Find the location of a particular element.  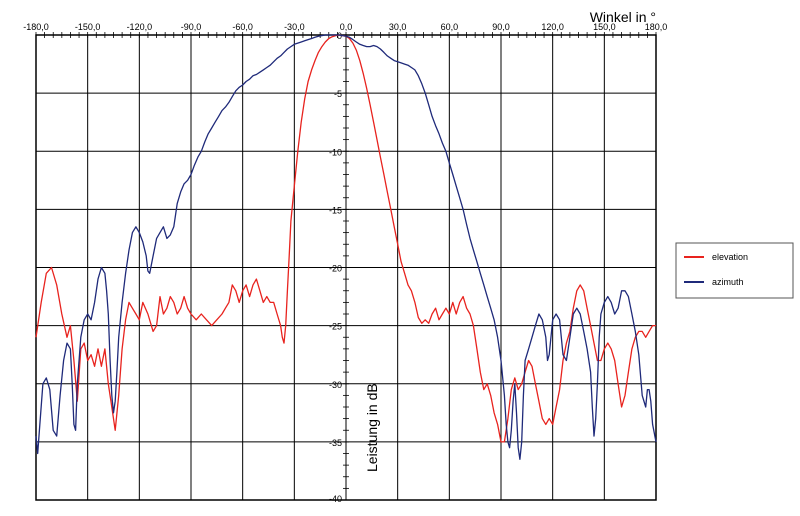

x-tick-label: 120,0 is located at coordinates (552, 27).